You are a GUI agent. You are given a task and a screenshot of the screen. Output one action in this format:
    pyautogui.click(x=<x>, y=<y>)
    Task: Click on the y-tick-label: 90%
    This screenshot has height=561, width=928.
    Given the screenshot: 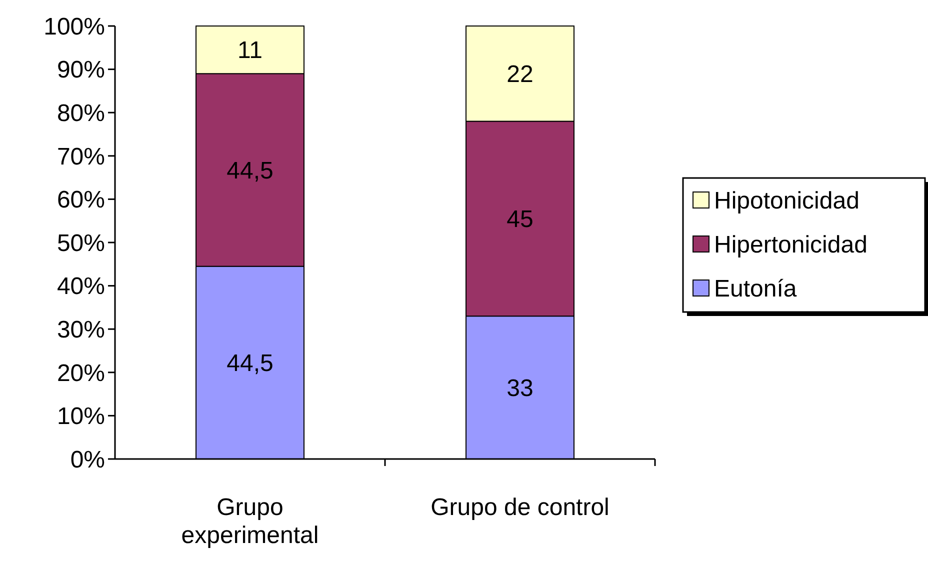 What is the action you would take?
    pyautogui.click(x=80, y=70)
    